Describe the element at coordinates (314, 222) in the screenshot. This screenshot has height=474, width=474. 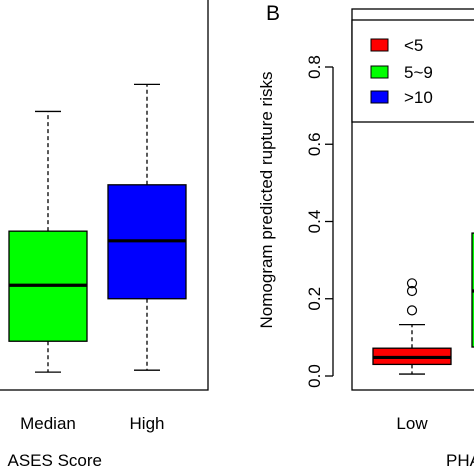
I see `panel-b-y-tick-label-2: 0.4` at that location.